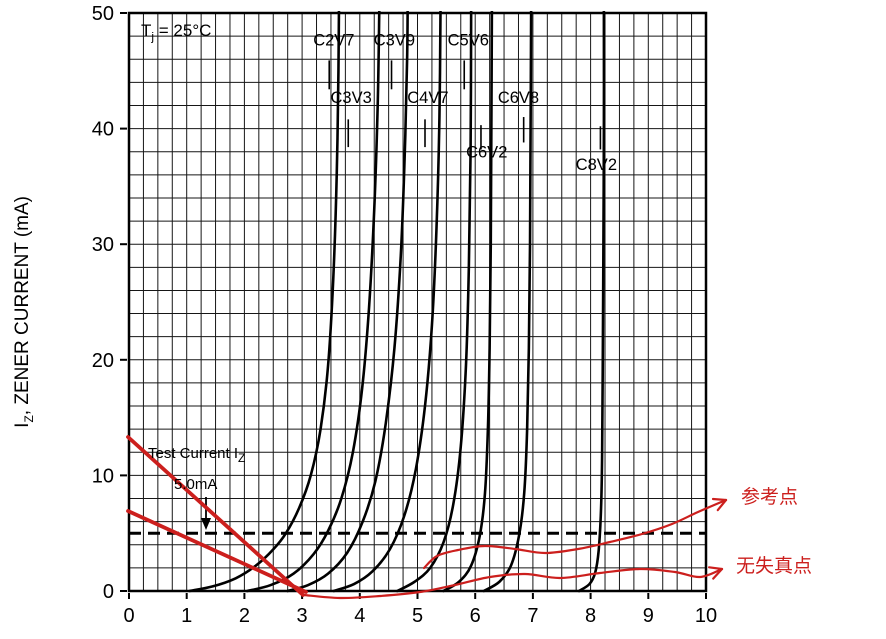 This screenshot has width=886, height=639. Describe the element at coordinates (591, 302) in the screenshot. I see `zener-curve-C8V2` at that location.